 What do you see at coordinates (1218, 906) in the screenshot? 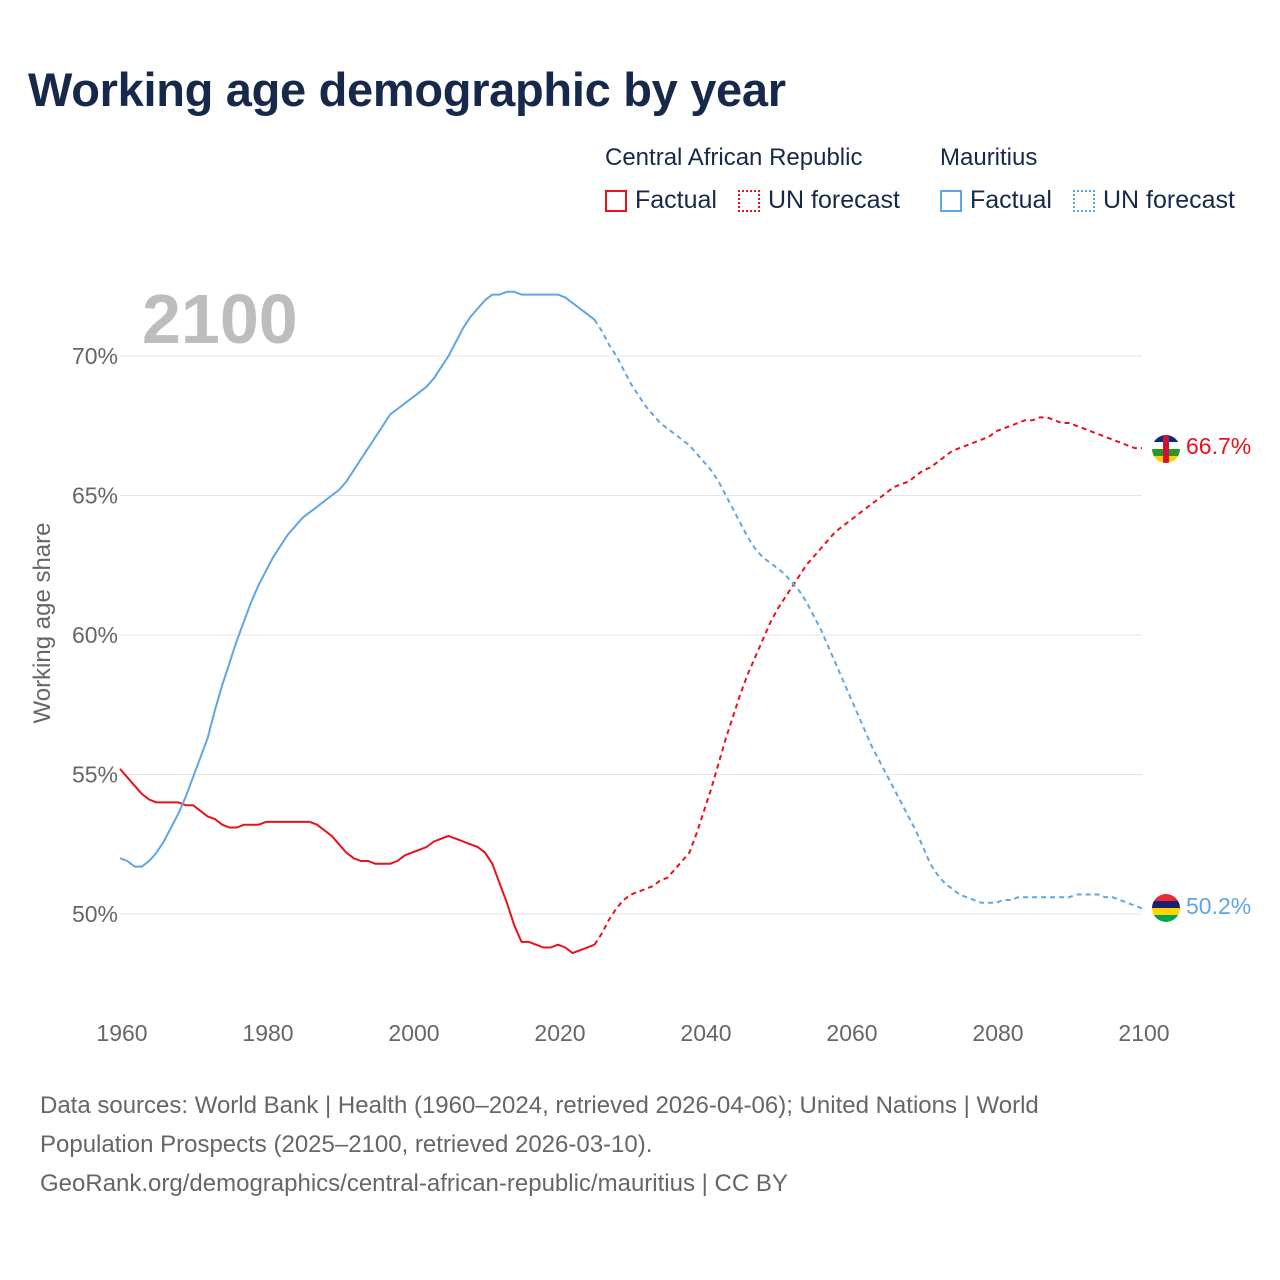
I see `end-value-label-mauritius: 50.2%` at bounding box center [1218, 906].